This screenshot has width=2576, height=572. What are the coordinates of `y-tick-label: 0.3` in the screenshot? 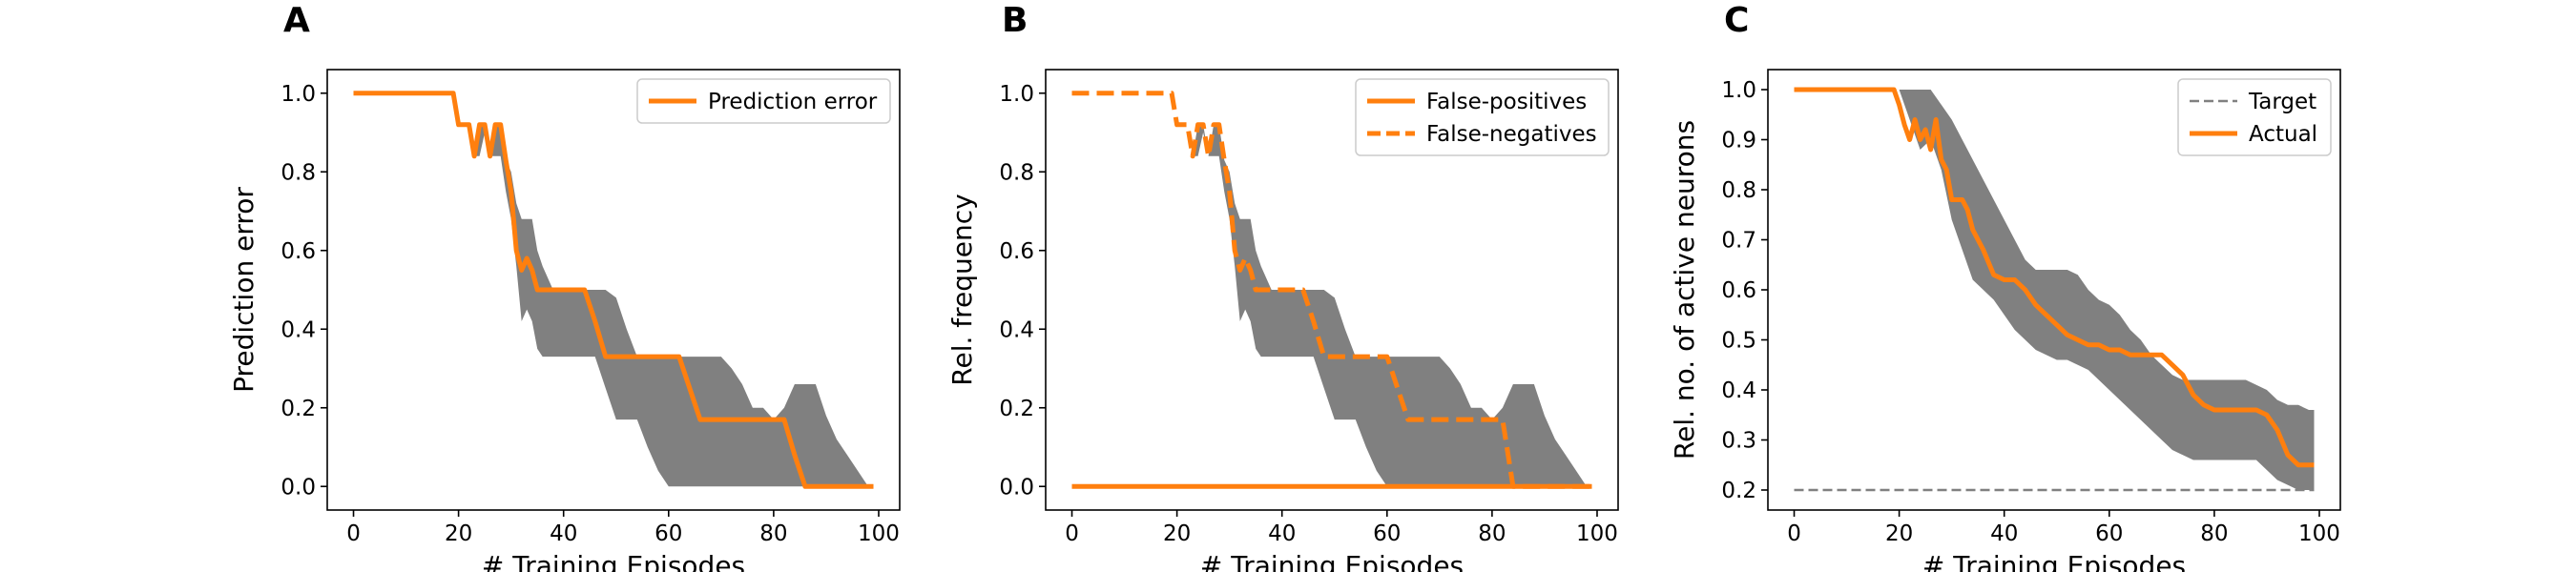 It's located at (1738, 441).